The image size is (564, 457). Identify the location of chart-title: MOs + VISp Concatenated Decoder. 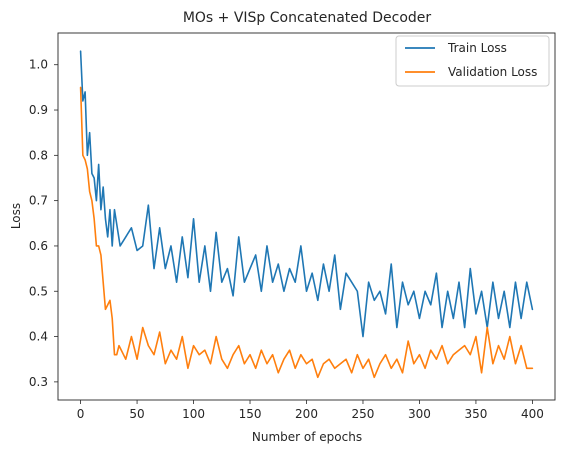
(307, 18).